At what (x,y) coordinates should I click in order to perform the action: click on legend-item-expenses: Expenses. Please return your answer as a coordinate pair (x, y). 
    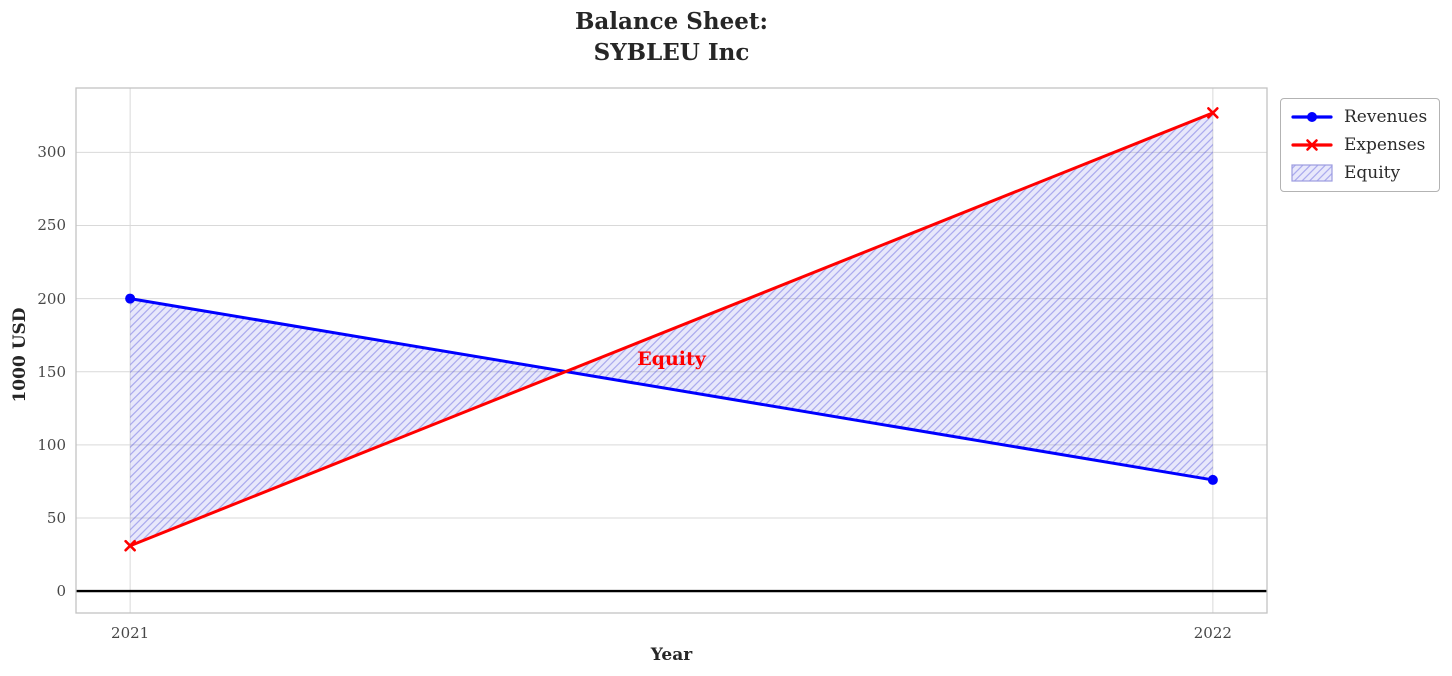
    Looking at the image, I should click on (1358, 145).